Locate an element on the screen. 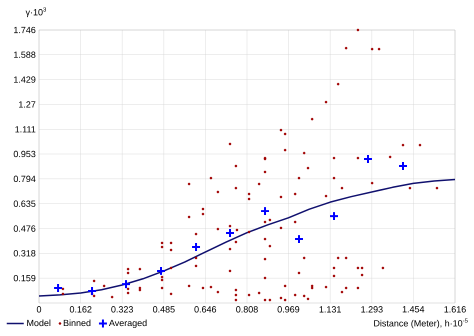 The height and width of the screenshot is (336, 474). x-tick-label: 0.323 is located at coordinates (122, 309).